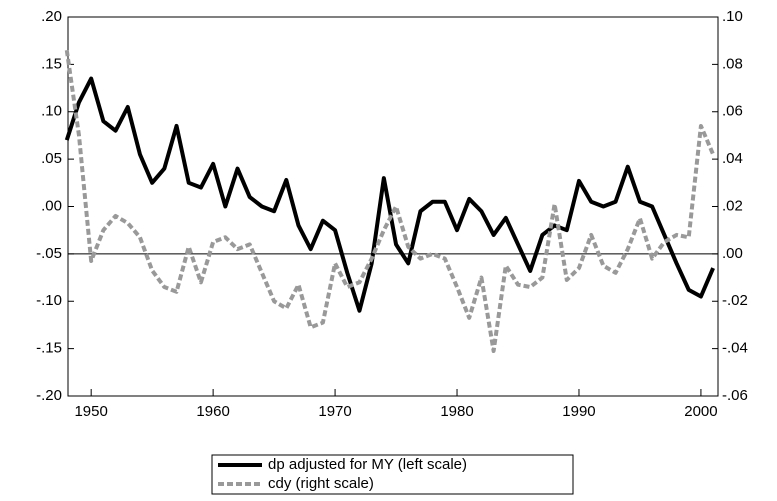 The image size is (777, 501). What do you see at coordinates (732, 16) in the screenshot?
I see `y2-tick-label: .10` at bounding box center [732, 16].